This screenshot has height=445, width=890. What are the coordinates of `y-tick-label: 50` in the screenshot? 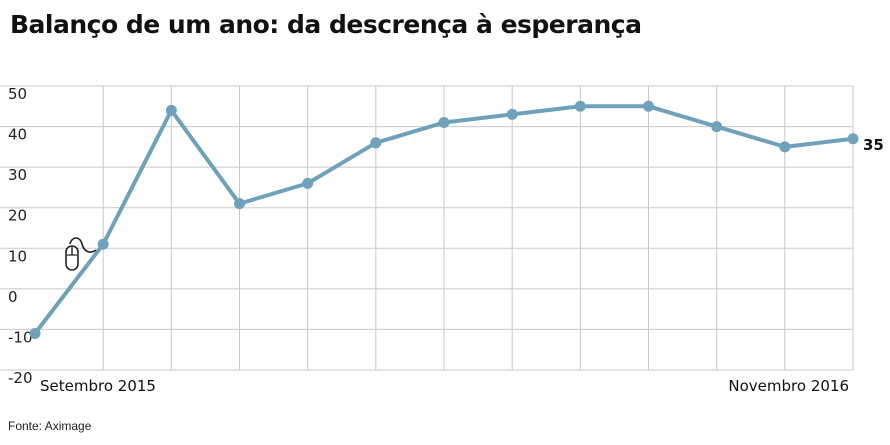 It's located at (17, 94).